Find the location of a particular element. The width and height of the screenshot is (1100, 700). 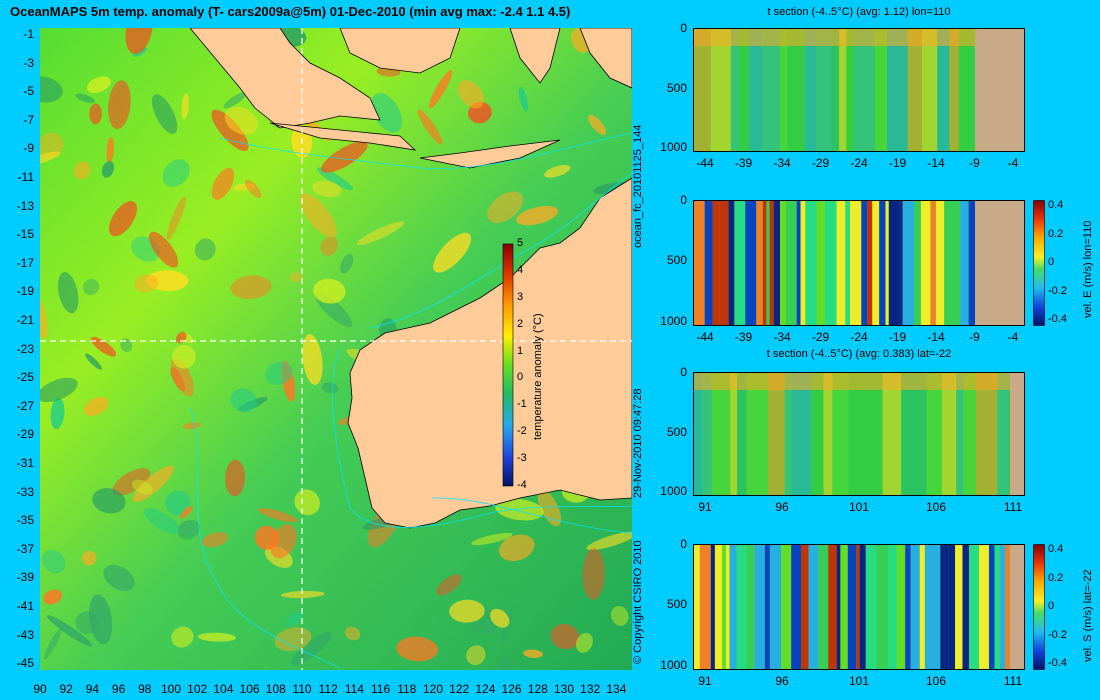

section-frame is located at coordinates (859, 434).